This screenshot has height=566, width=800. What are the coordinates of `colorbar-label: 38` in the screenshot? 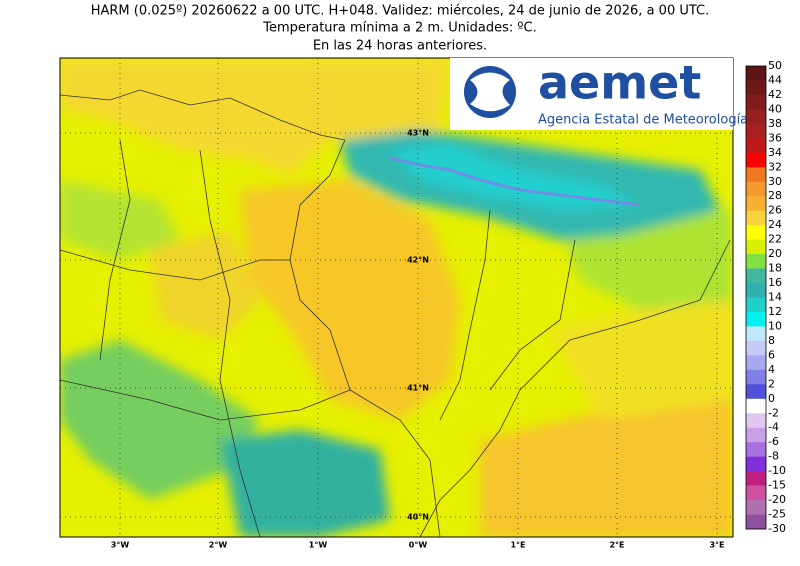 It's located at (775, 123).